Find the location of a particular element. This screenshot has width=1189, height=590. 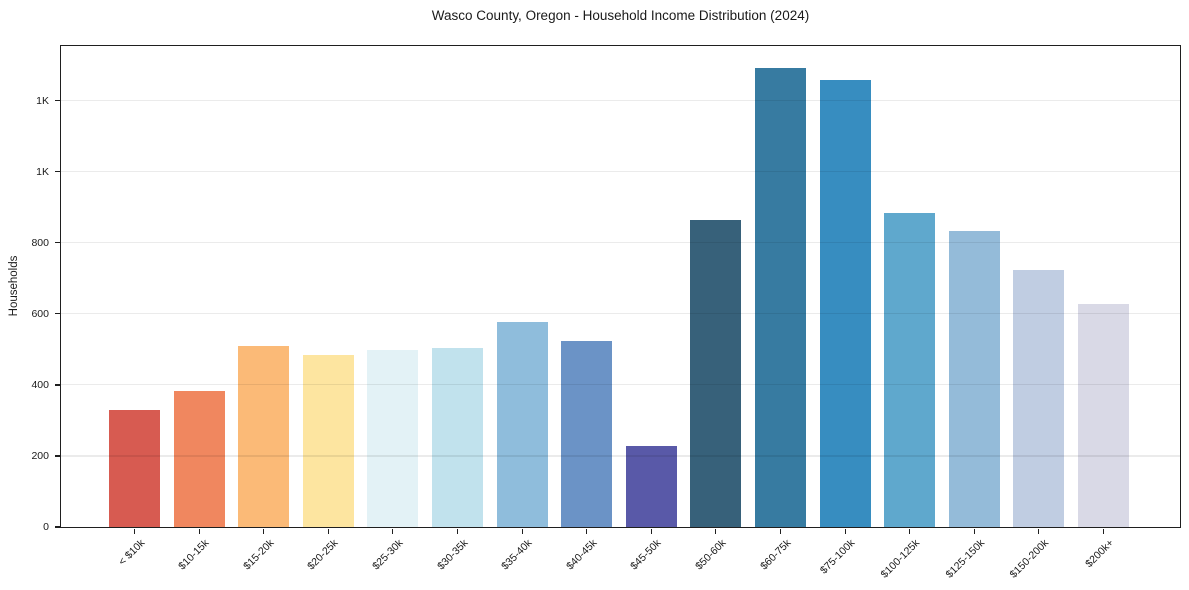

x-tick-label: $60-75k is located at coordinates (775, 555).